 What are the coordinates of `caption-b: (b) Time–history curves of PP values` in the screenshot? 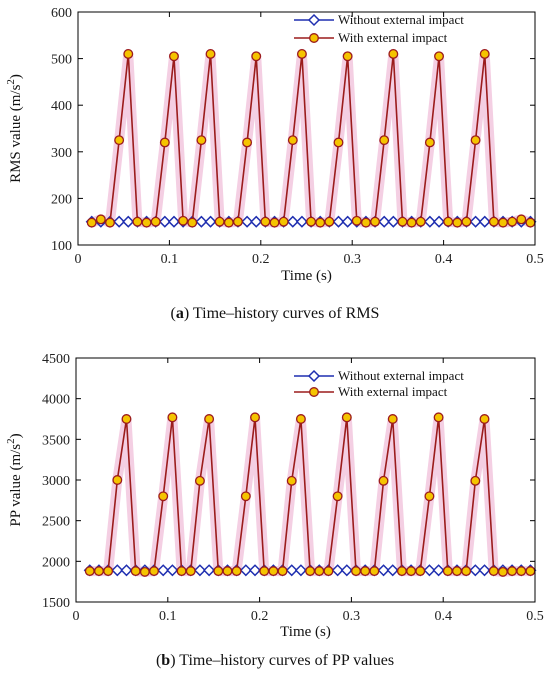 It's located at (275, 660).